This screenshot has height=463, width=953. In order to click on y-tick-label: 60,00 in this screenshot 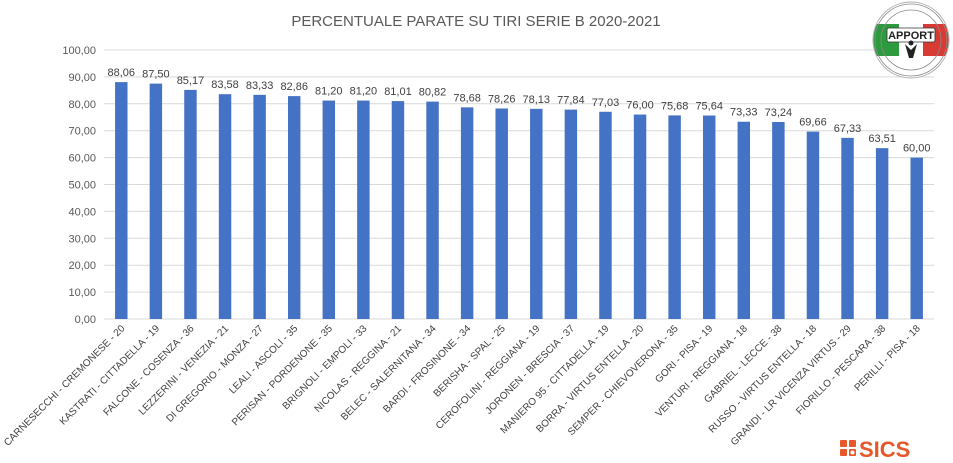, I will do `click(82, 159)`.